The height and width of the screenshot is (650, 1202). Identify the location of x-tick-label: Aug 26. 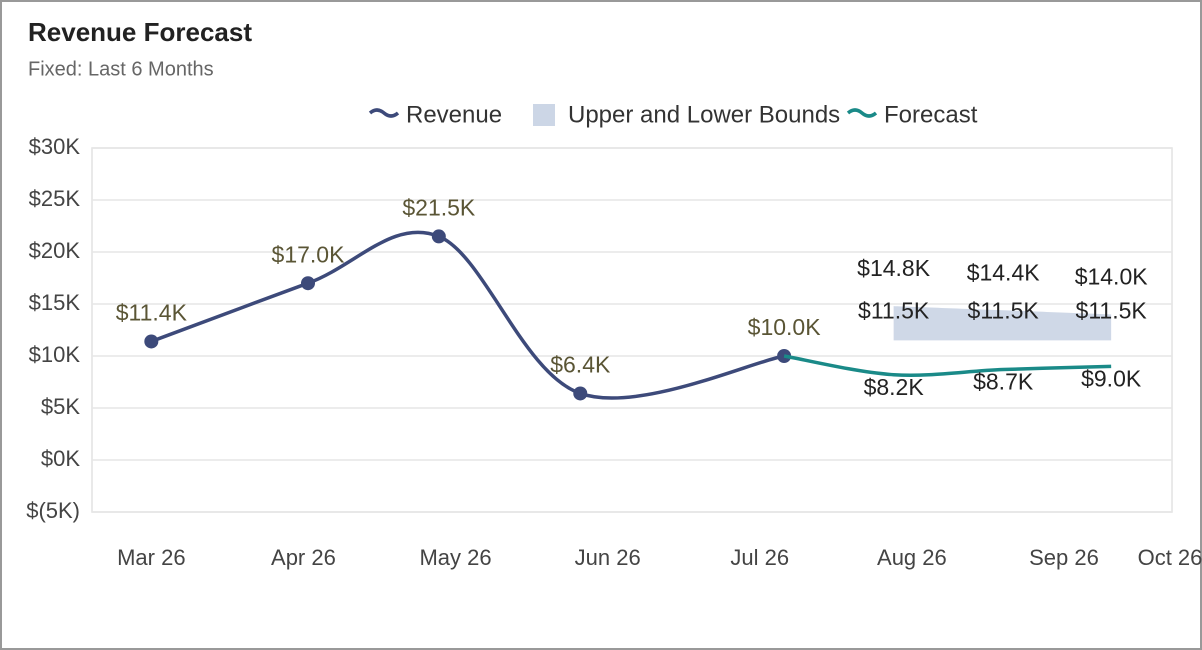
(912, 557).